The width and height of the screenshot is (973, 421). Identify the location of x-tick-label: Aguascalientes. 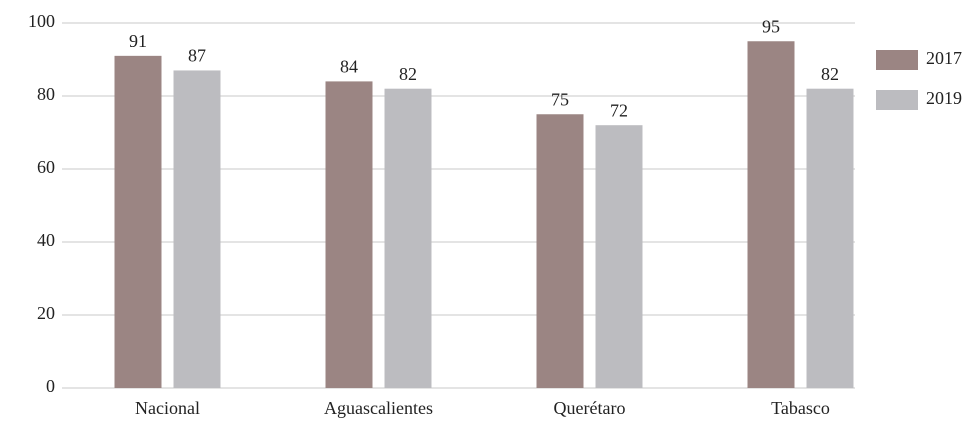
(378, 408).